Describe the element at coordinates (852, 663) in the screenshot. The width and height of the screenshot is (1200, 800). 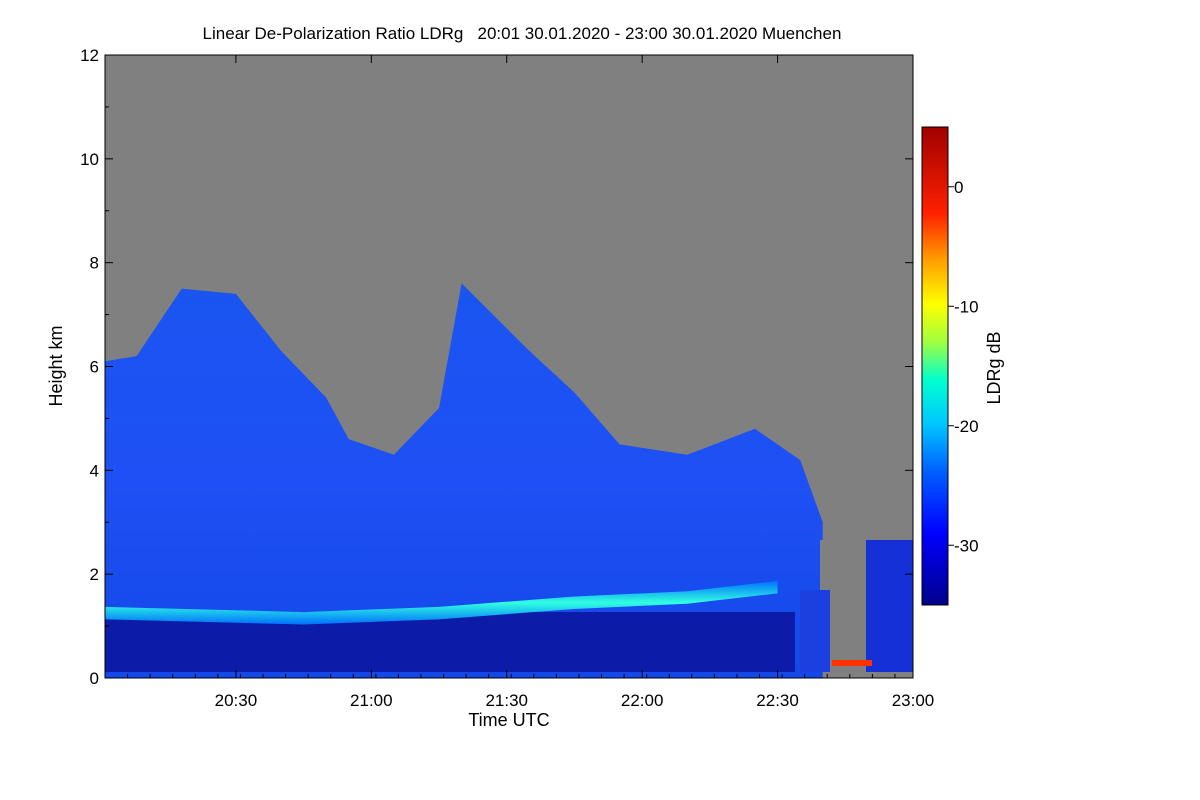
I see `surface-clear-strip` at that location.